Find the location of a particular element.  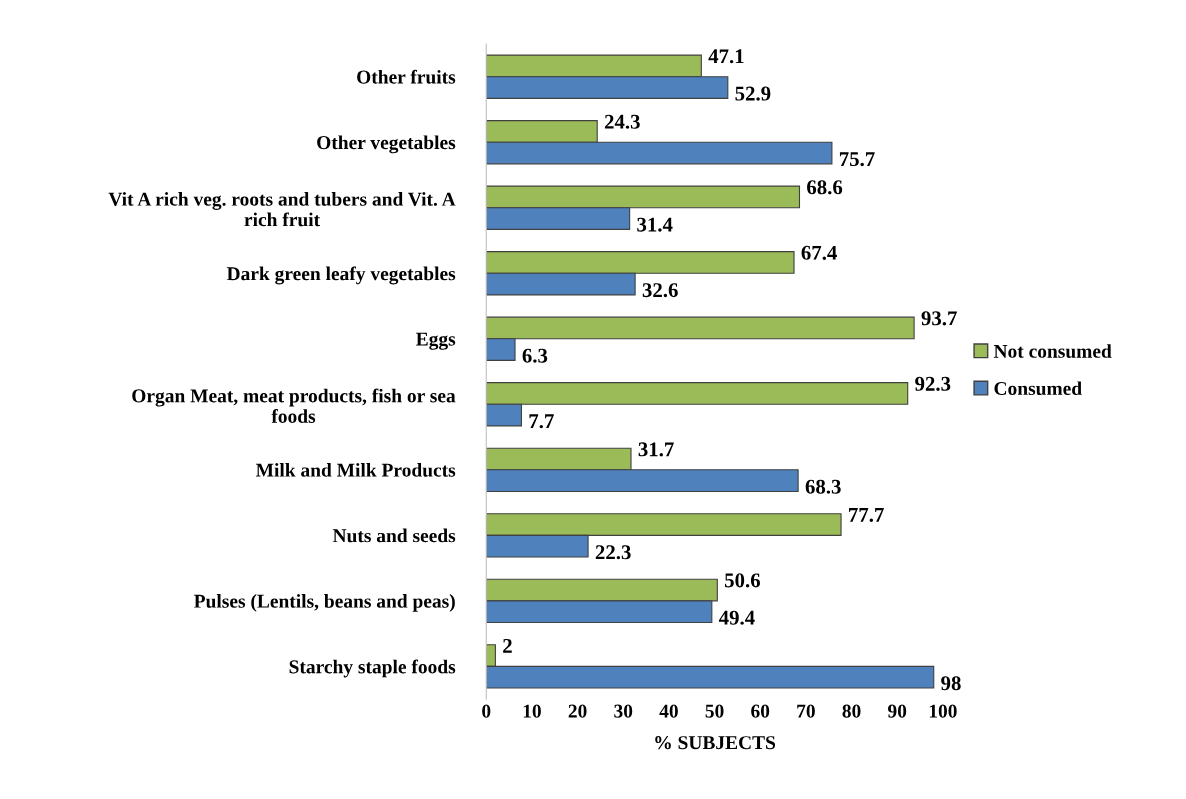

data-label: 32.6 is located at coordinates (660, 290).